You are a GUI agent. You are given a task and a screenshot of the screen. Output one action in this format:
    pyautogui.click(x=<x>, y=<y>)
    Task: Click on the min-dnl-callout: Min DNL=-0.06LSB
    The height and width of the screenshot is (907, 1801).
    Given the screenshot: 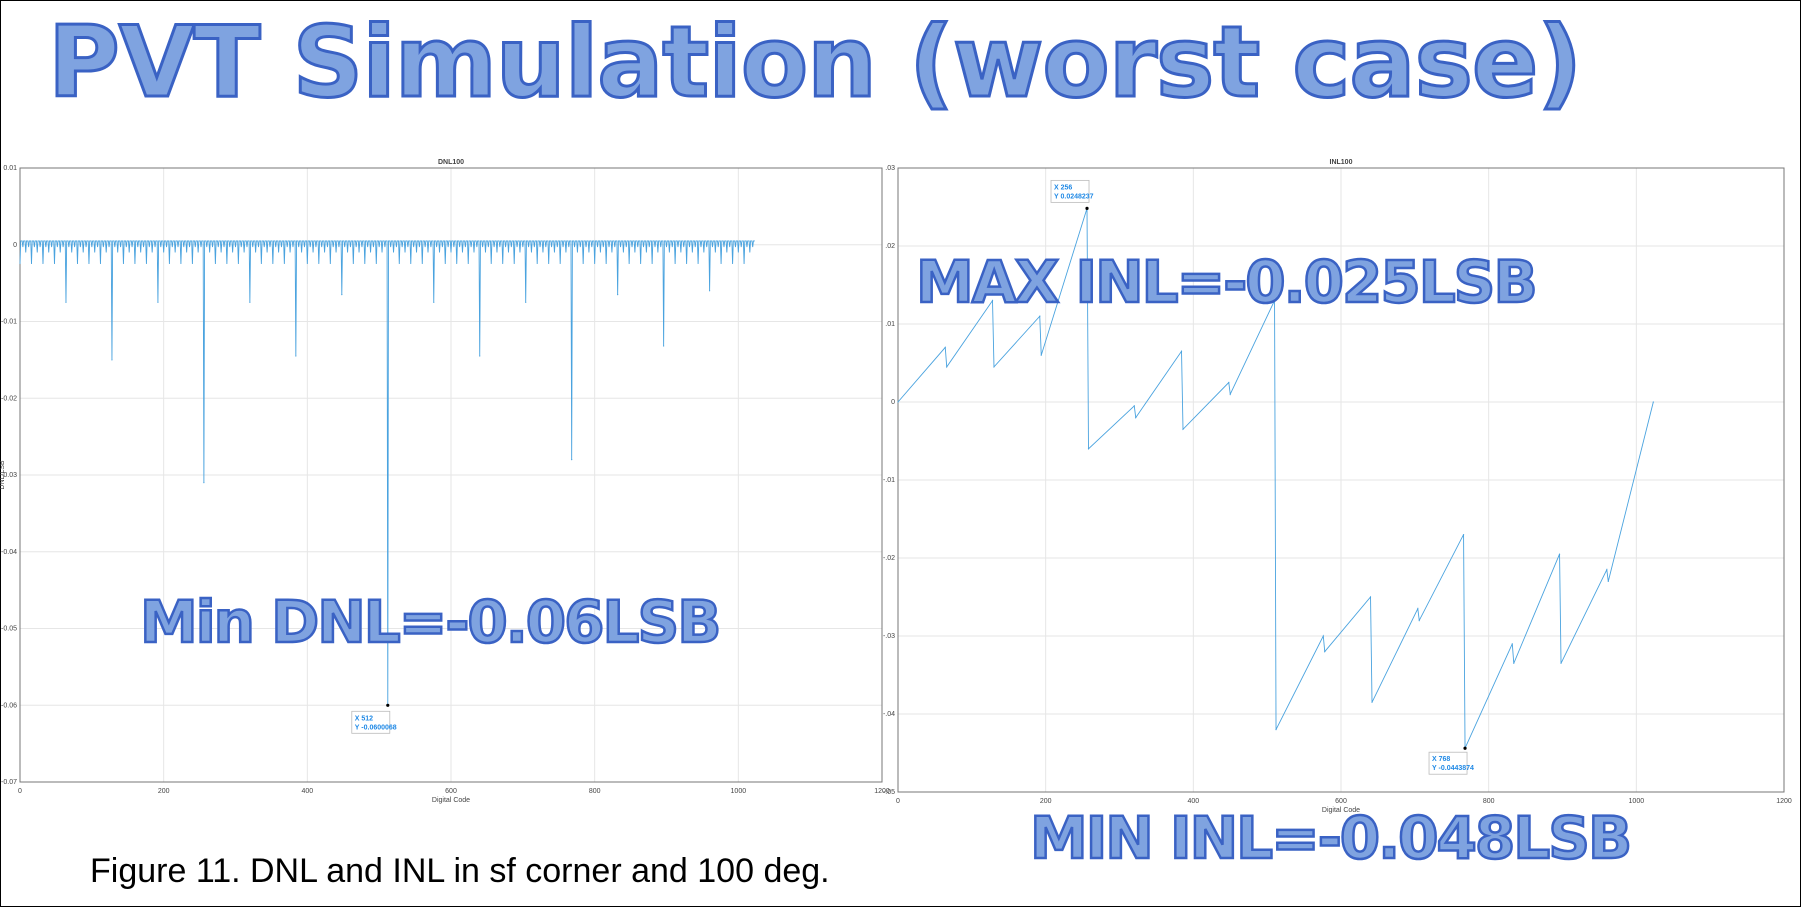 What is the action you would take?
    pyautogui.click(x=431, y=622)
    